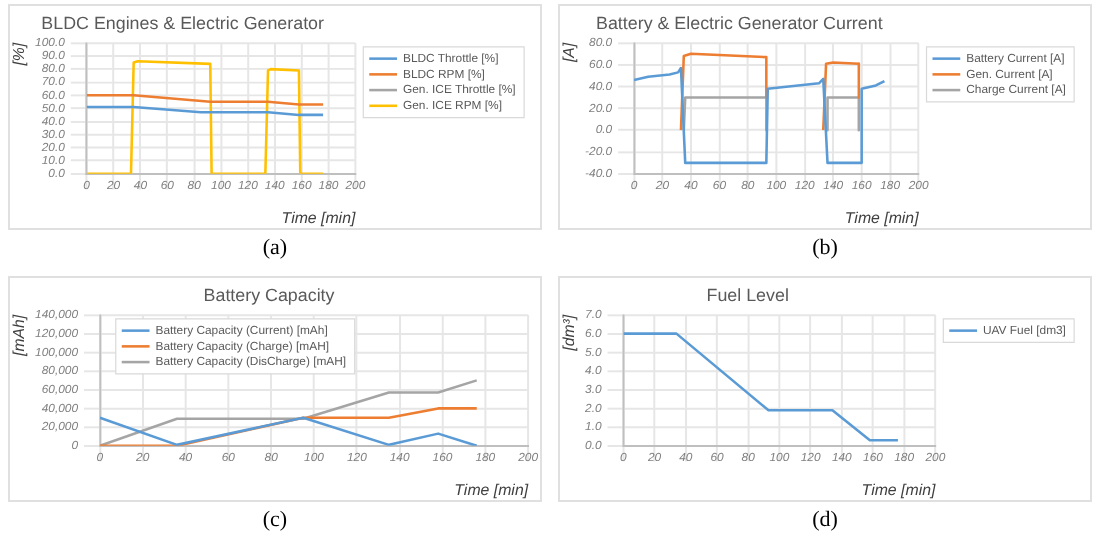  Describe the element at coordinates (18, 54) in the screenshot. I see `y-axis-title: [%]` at that location.